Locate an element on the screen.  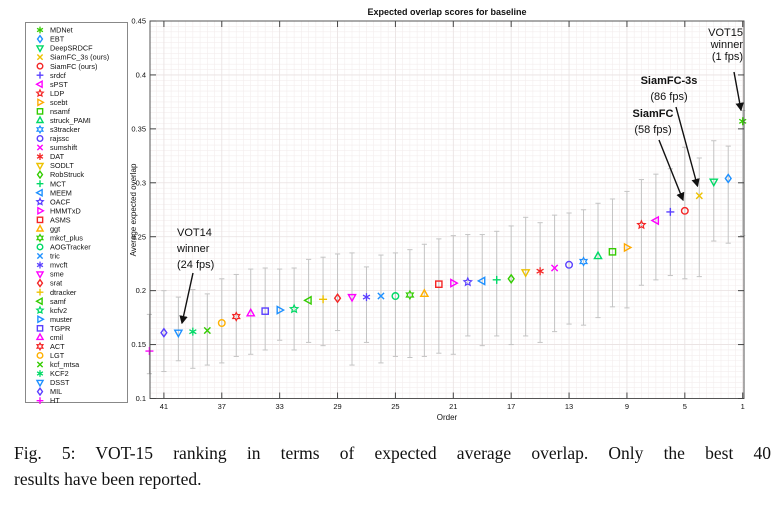
error-bar-muster is located at coordinates (280, 304).